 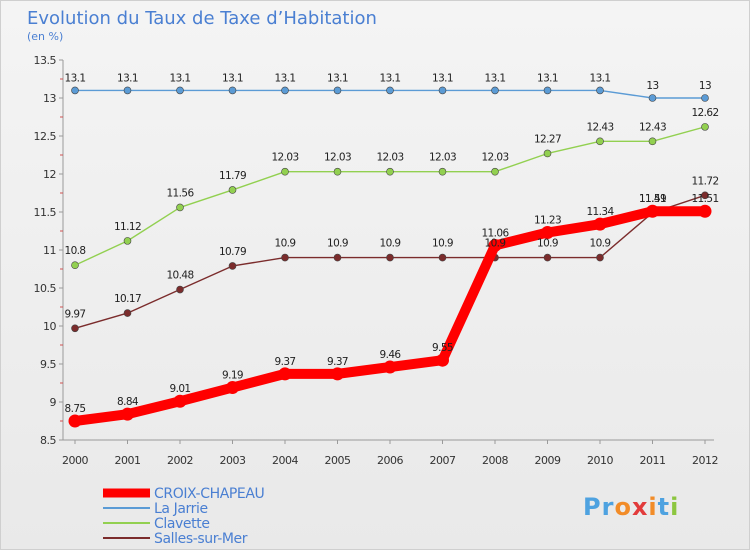 What do you see at coordinates (390, 460) in the screenshot?
I see `x-tick-label: 2006` at bounding box center [390, 460].